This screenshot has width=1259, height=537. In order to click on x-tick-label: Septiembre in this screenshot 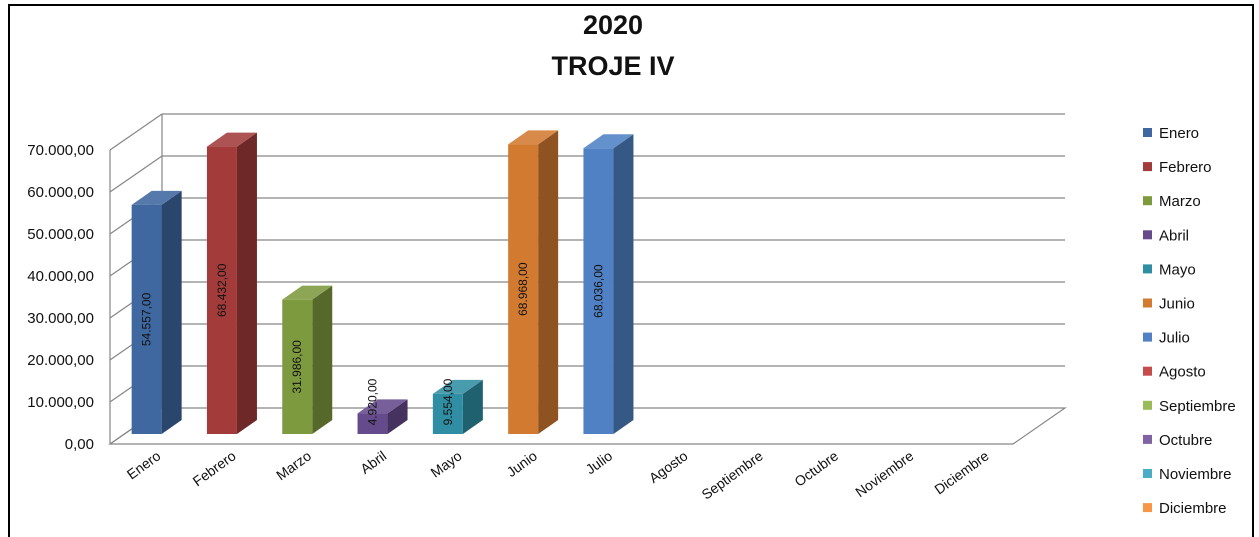, I will do `click(731, 474)`.